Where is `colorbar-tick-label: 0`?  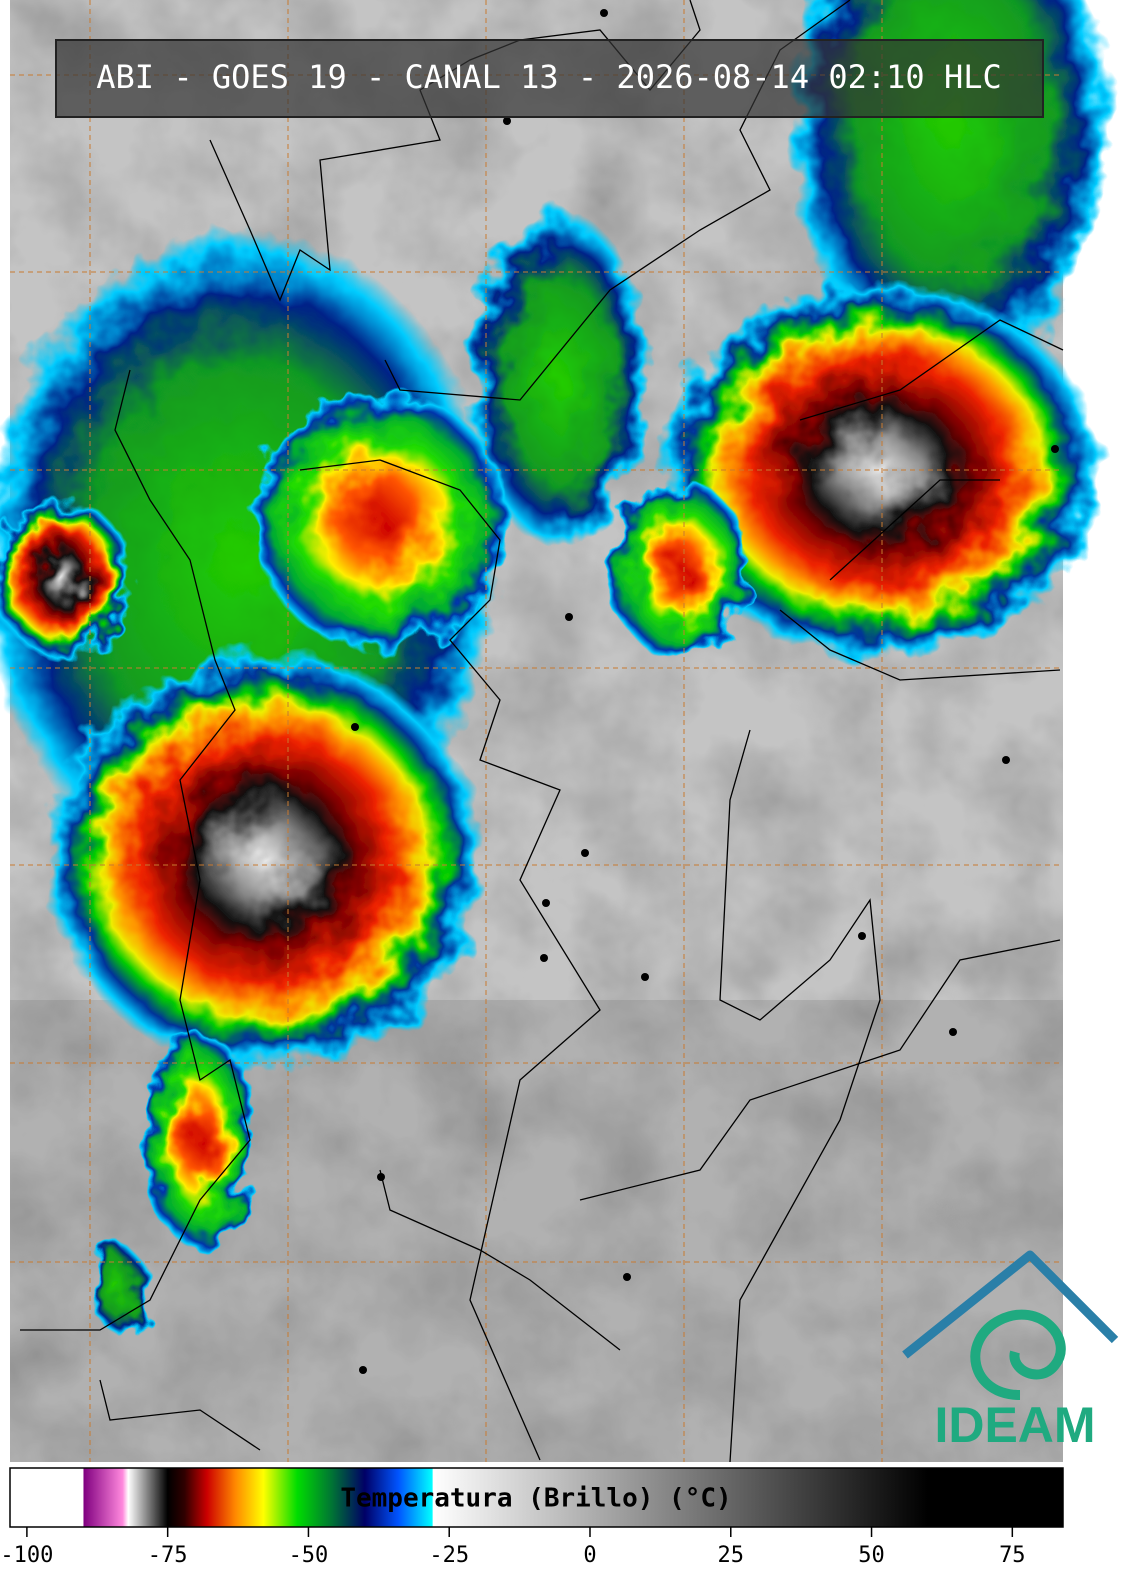 colorbar-tick-label: 0 is located at coordinates (589, 1555).